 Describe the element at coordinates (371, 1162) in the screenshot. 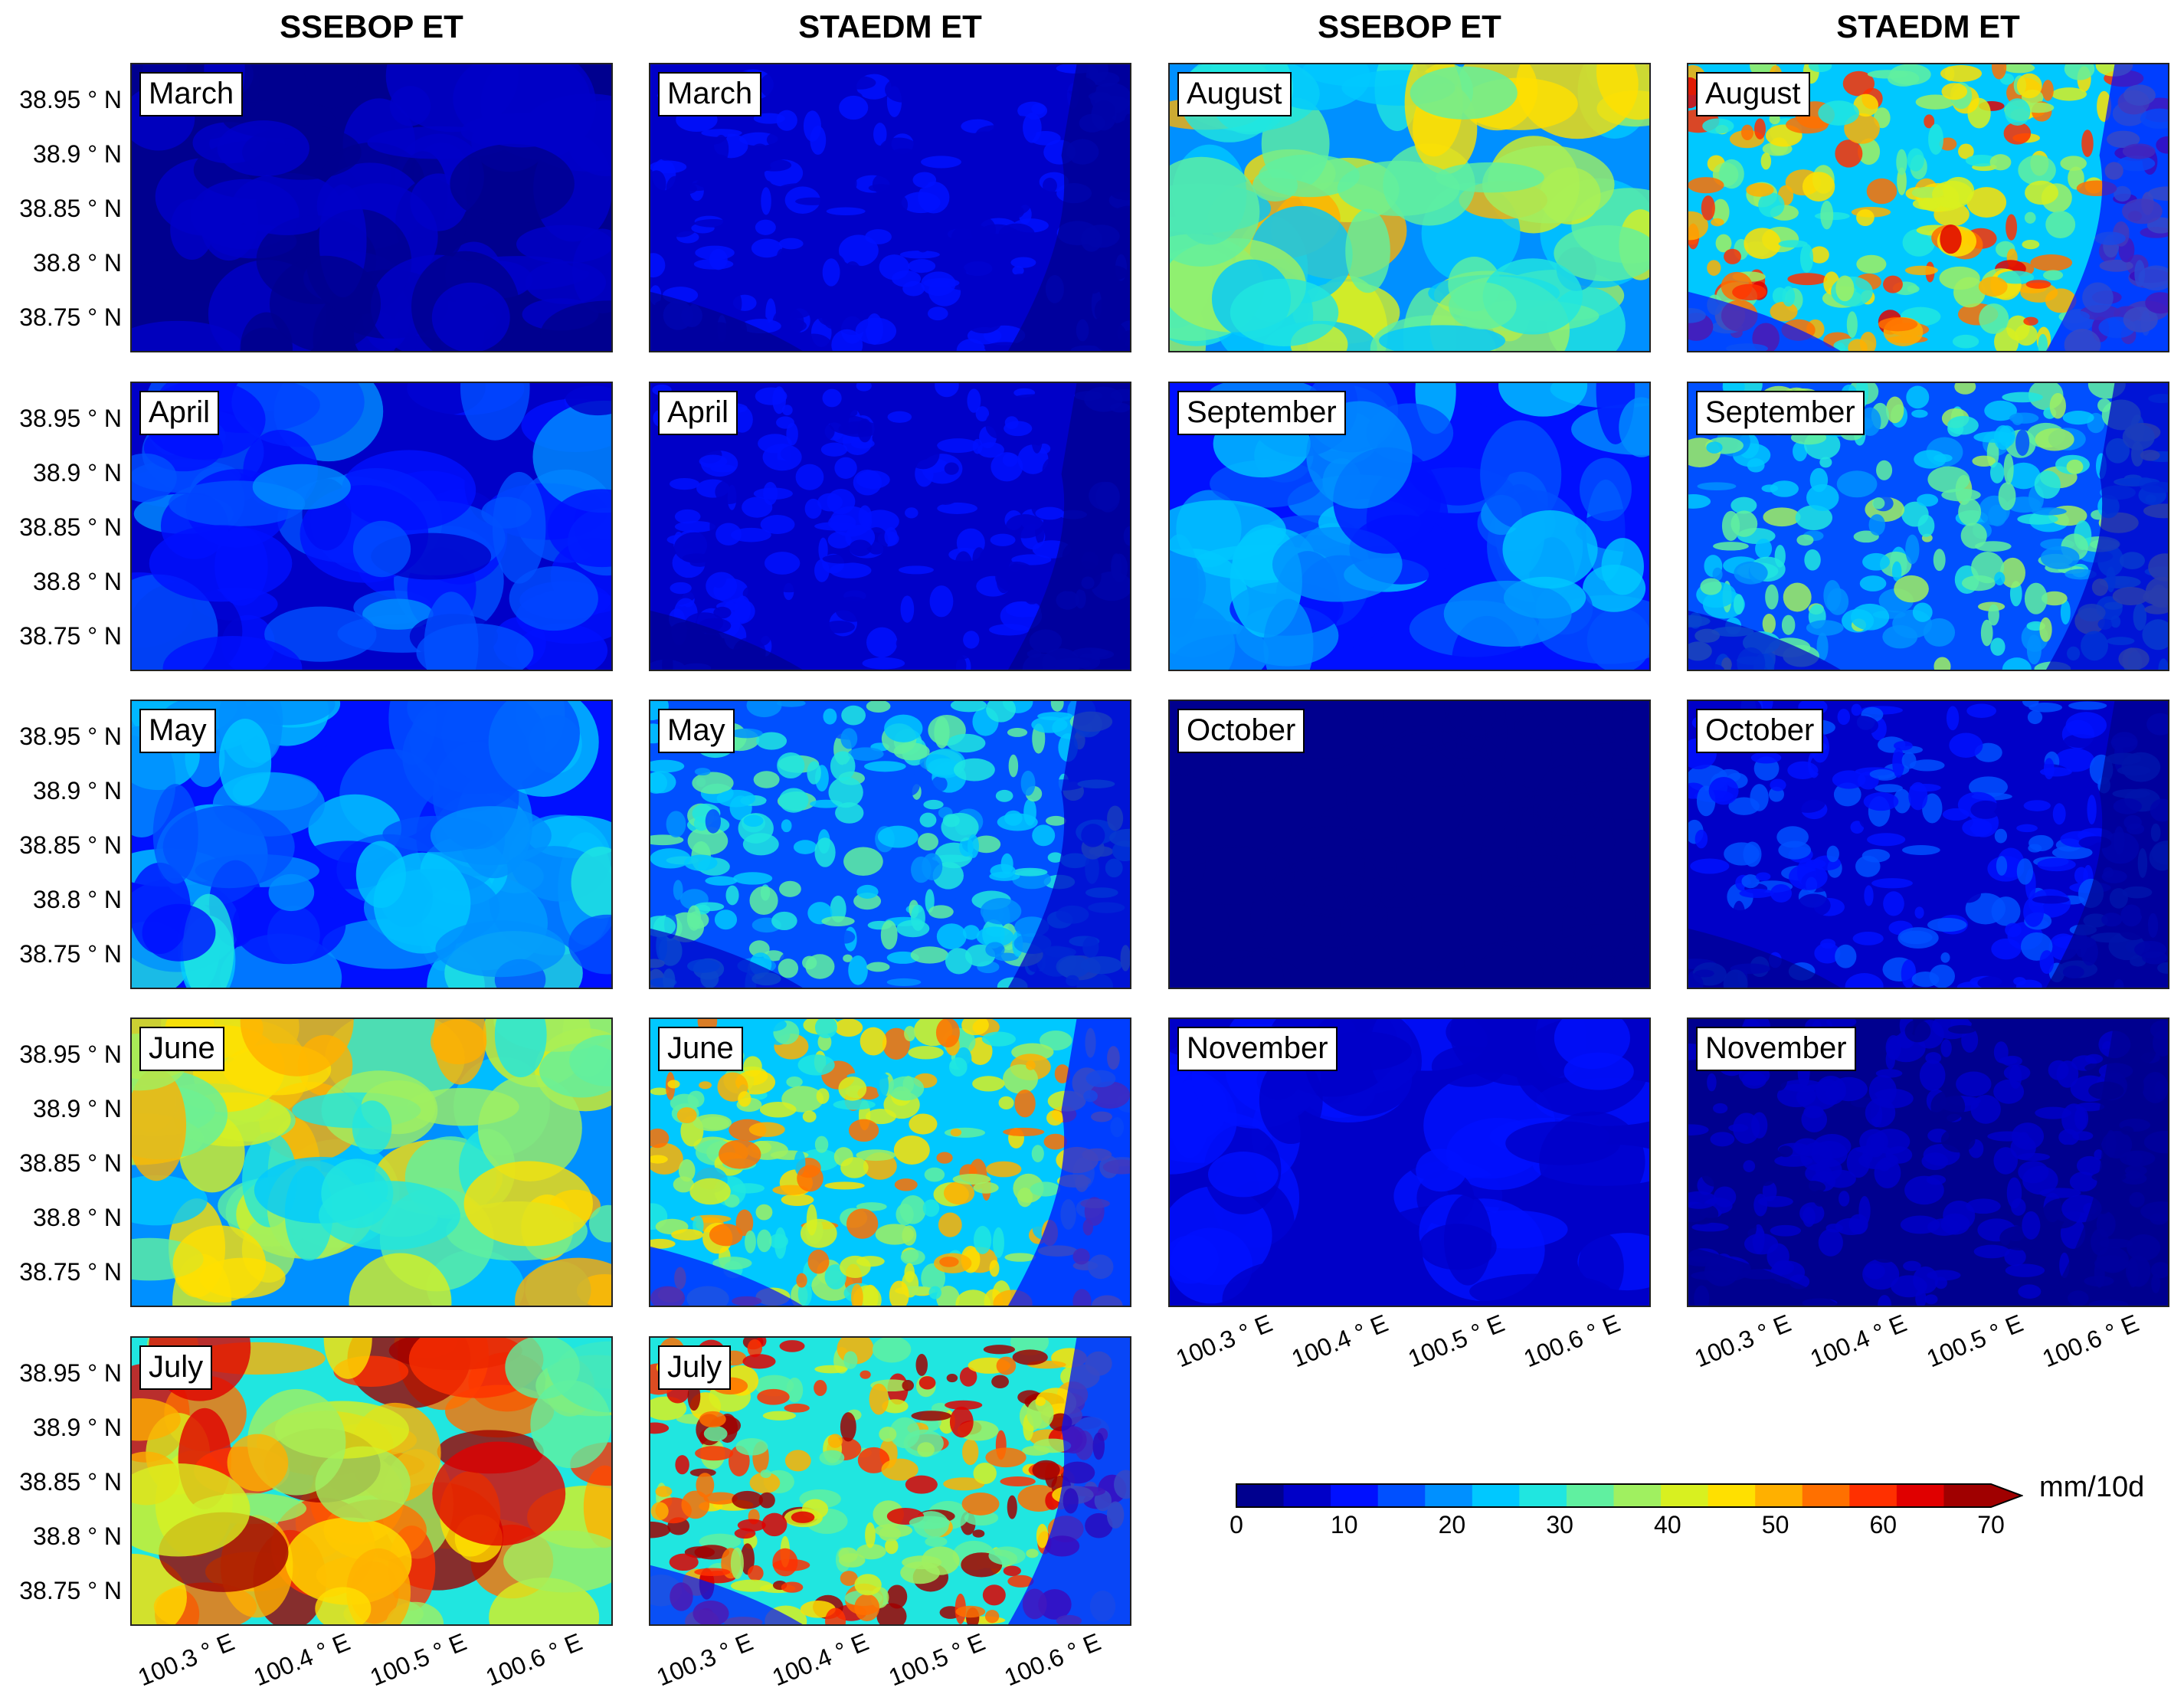

I see `map-panel-ssebop-et-june: June` at that location.